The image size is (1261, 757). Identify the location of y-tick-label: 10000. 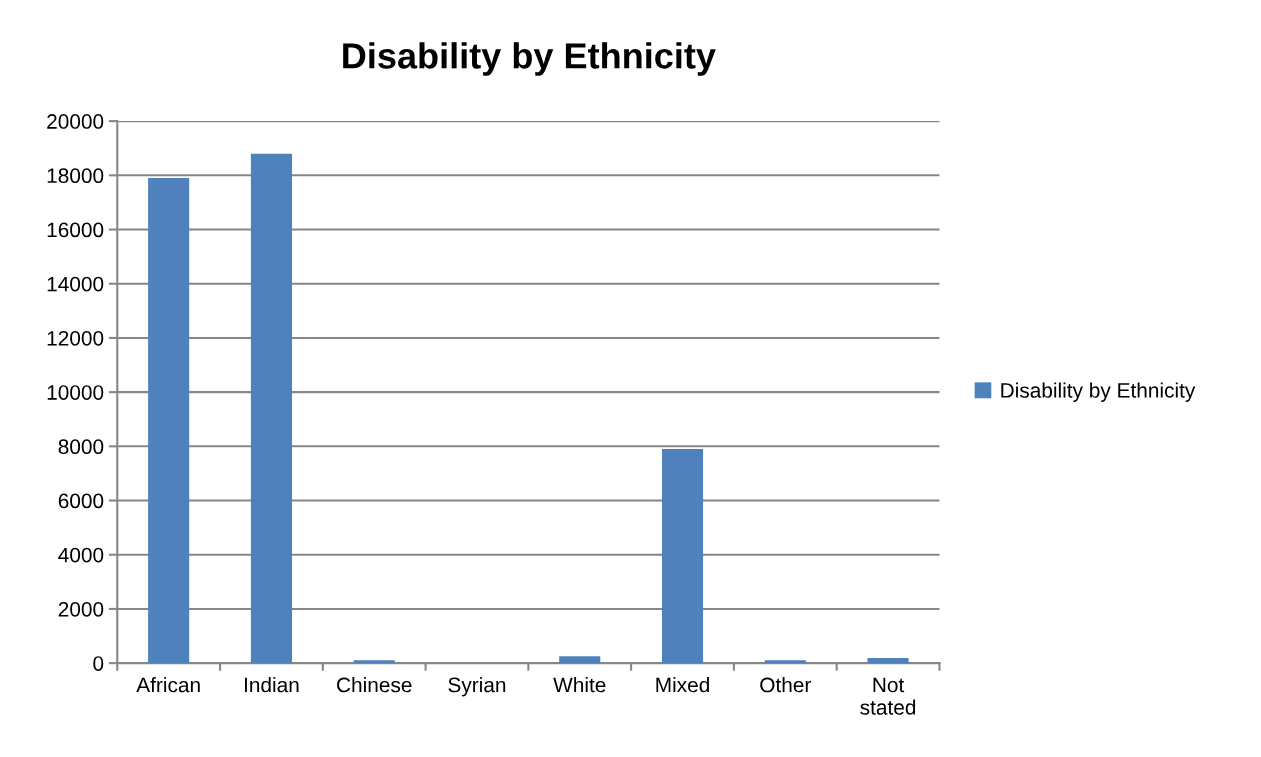
(75, 392).